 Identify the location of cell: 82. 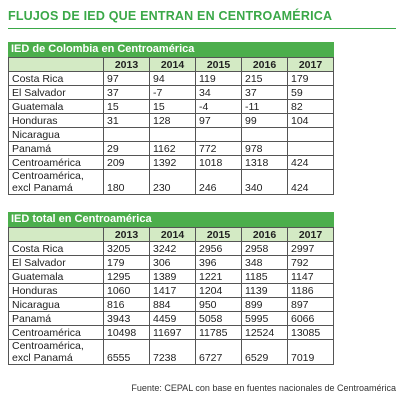
(310, 106).